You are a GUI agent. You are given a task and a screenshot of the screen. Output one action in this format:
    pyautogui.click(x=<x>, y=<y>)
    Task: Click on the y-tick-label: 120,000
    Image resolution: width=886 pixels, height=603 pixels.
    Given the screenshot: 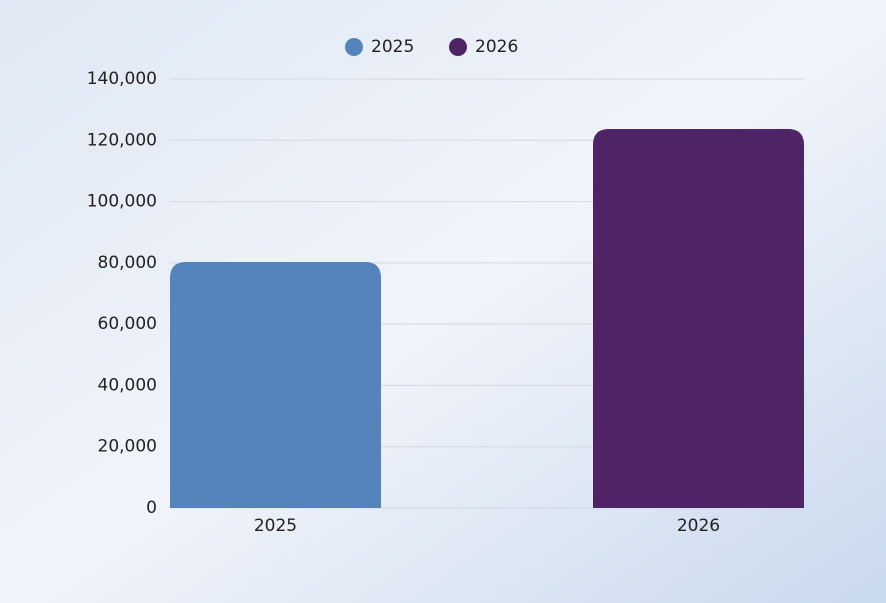 What is the action you would take?
    pyautogui.click(x=122, y=140)
    